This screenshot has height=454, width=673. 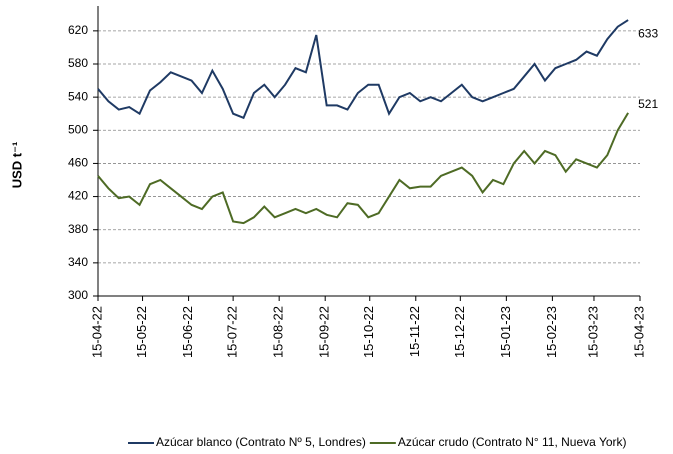 What do you see at coordinates (78, 295) in the screenshot?
I see `y-tick-label: 300` at bounding box center [78, 295].